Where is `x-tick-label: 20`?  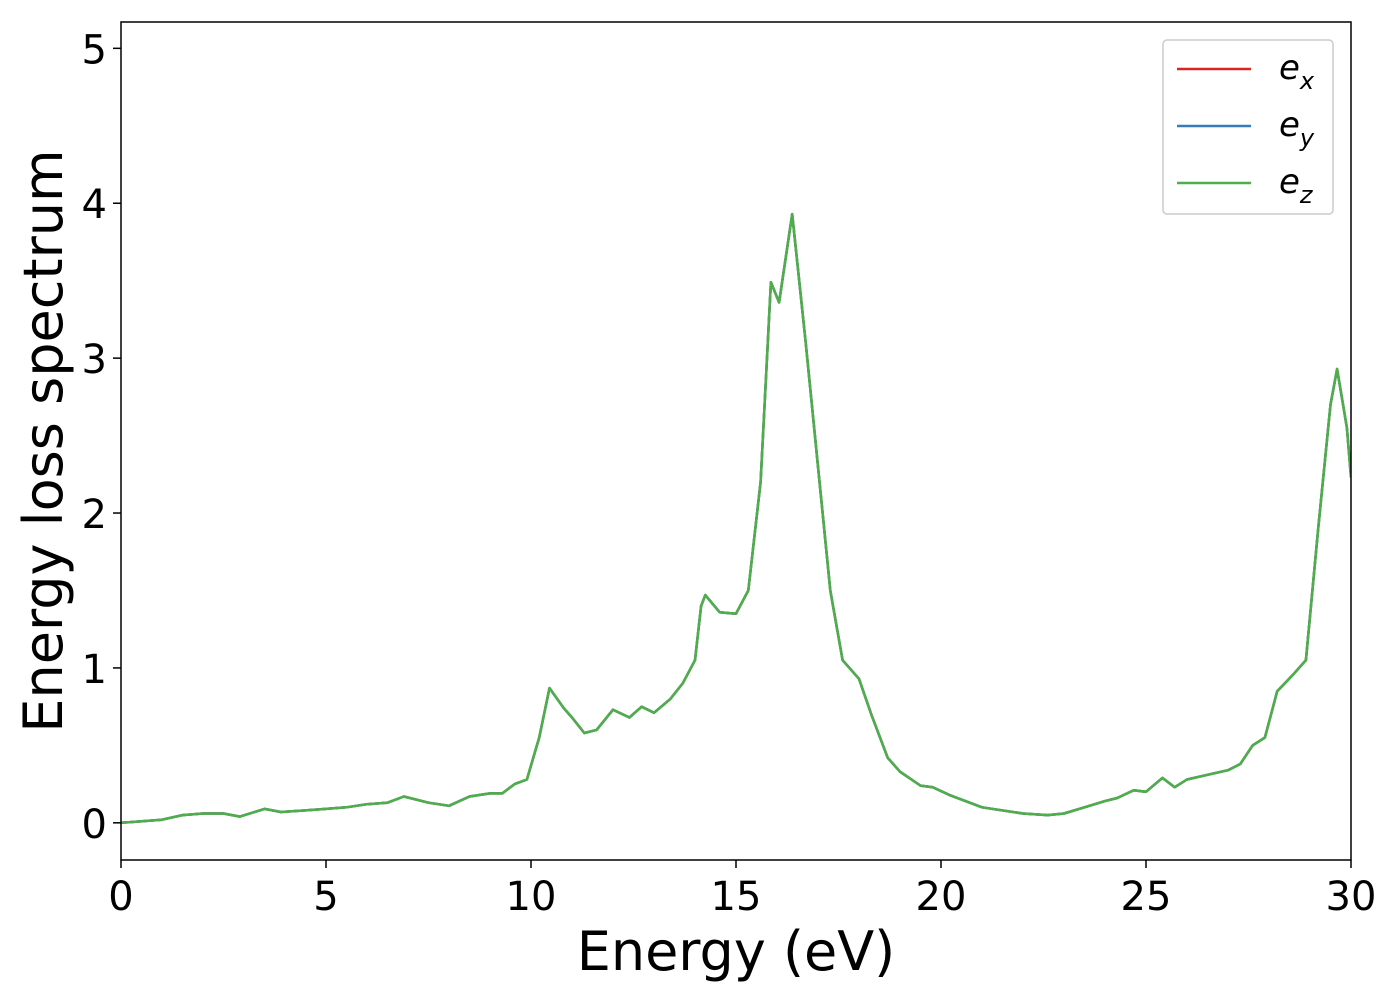
x-tick-label: 20 is located at coordinates (941, 897).